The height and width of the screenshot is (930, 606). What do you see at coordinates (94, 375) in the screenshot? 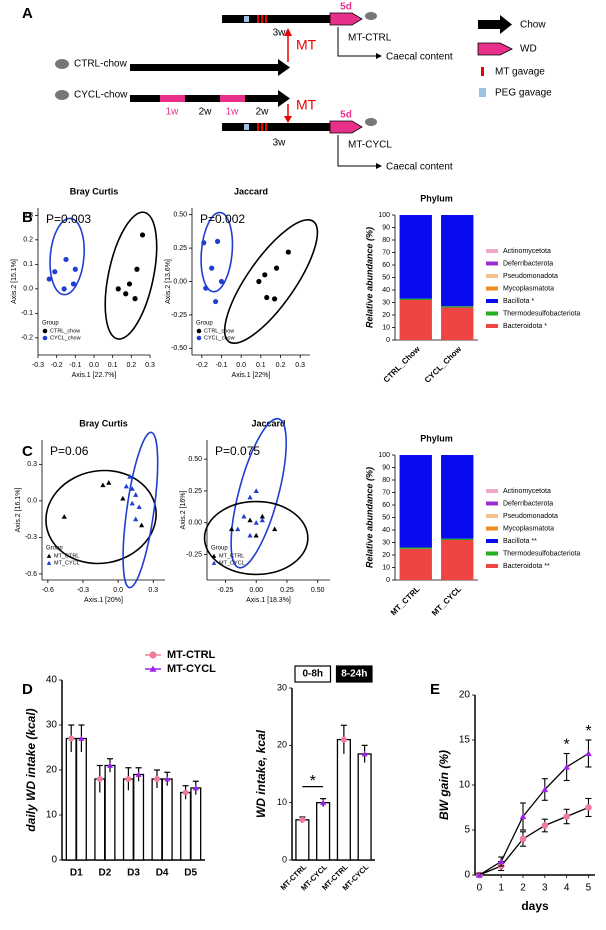
I see `x-axis-label: Axis.1 [22.7%]` at bounding box center [94, 375].